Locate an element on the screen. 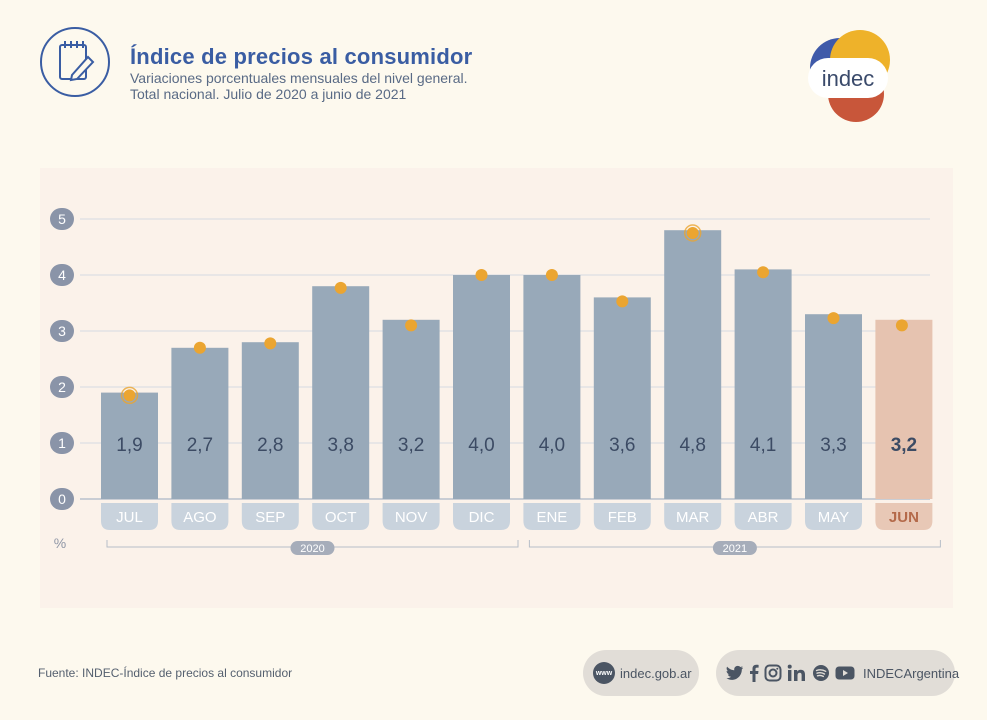 Image resolution: width=987 pixels, height=720 pixels. social-handle: INDECArgentina is located at coordinates (911, 673).